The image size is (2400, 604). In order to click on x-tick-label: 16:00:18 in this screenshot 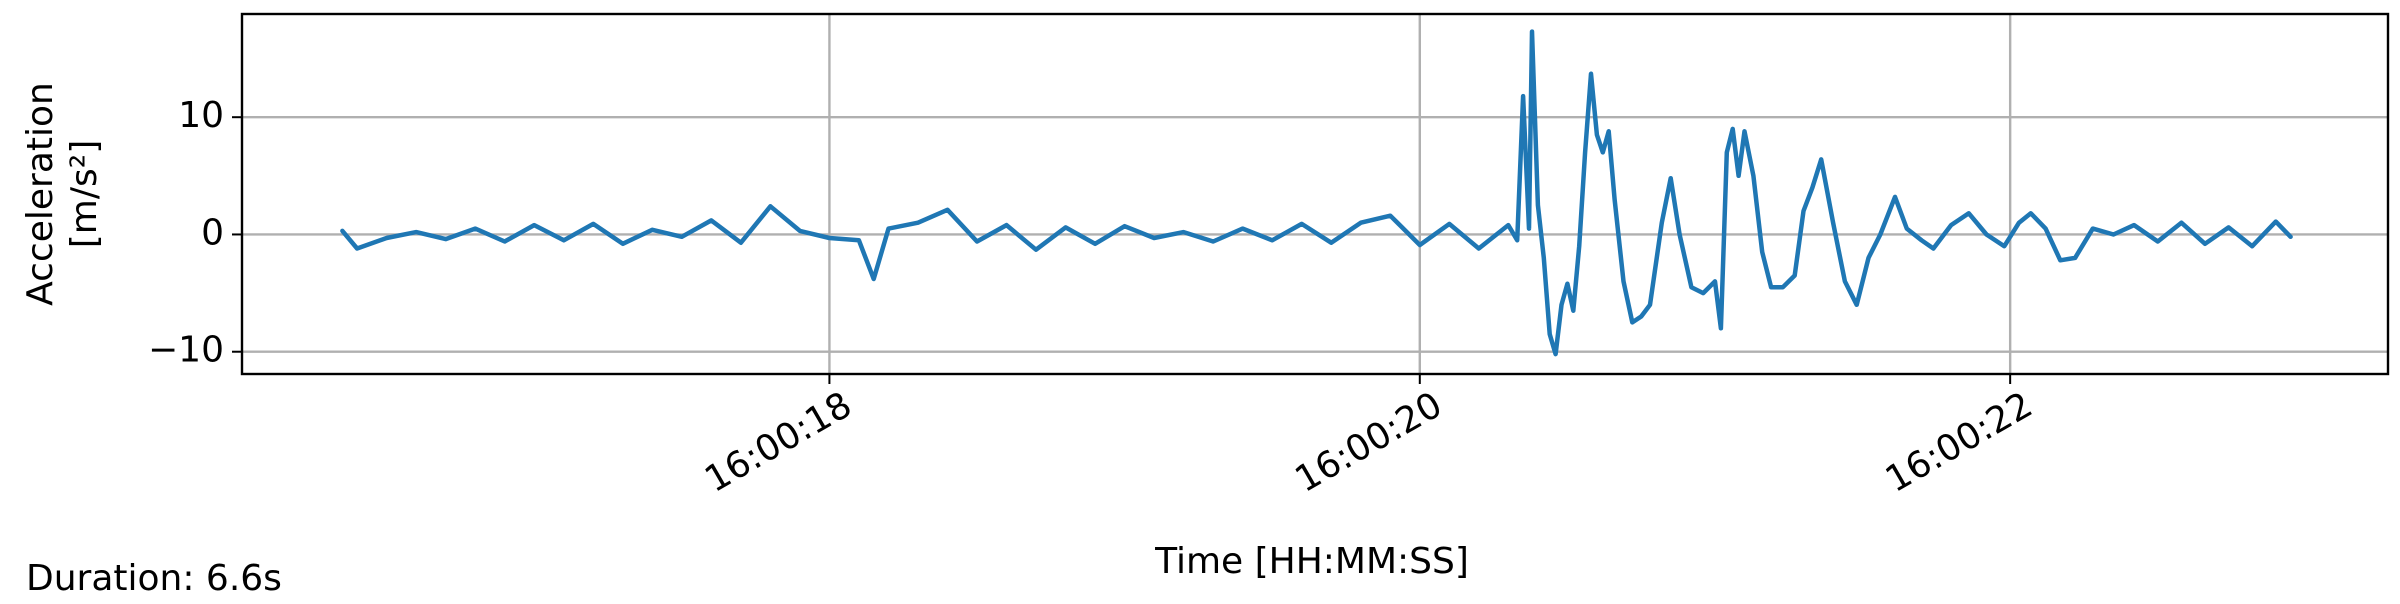, I will do `click(778, 442)`.